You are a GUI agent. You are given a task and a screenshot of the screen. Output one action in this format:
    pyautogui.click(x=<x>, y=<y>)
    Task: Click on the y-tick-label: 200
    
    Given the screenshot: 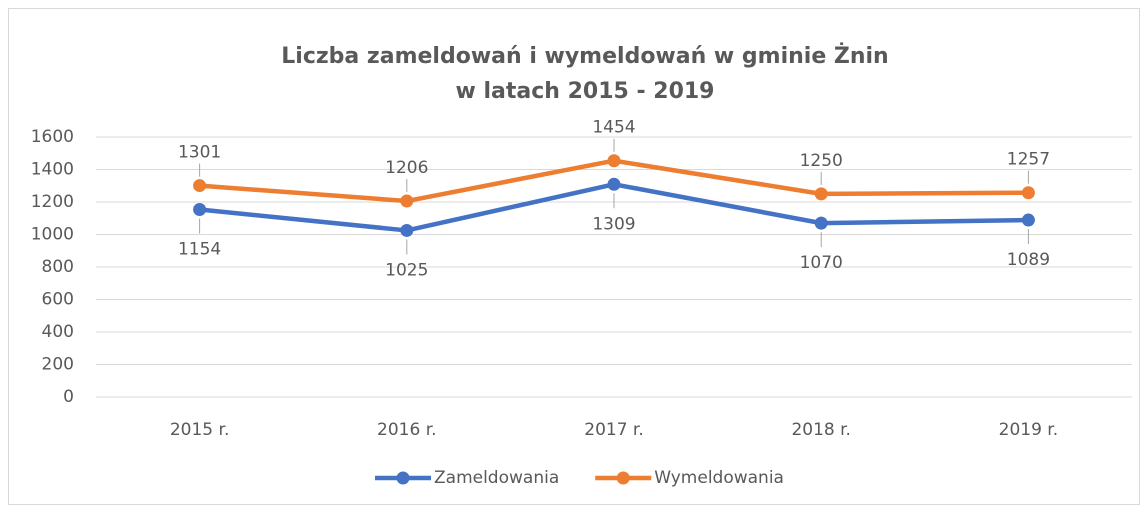 What is the action you would take?
    pyautogui.click(x=58, y=365)
    